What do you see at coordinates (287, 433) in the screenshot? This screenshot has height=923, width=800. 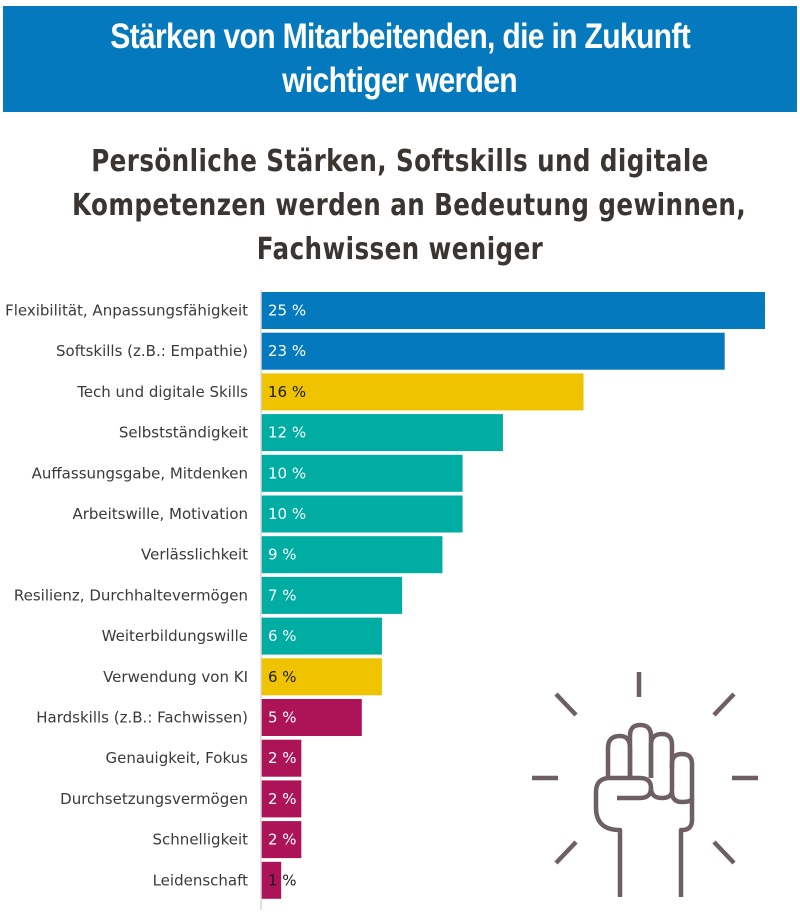 I see `value-label: 12 %` at bounding box center [287, 433].